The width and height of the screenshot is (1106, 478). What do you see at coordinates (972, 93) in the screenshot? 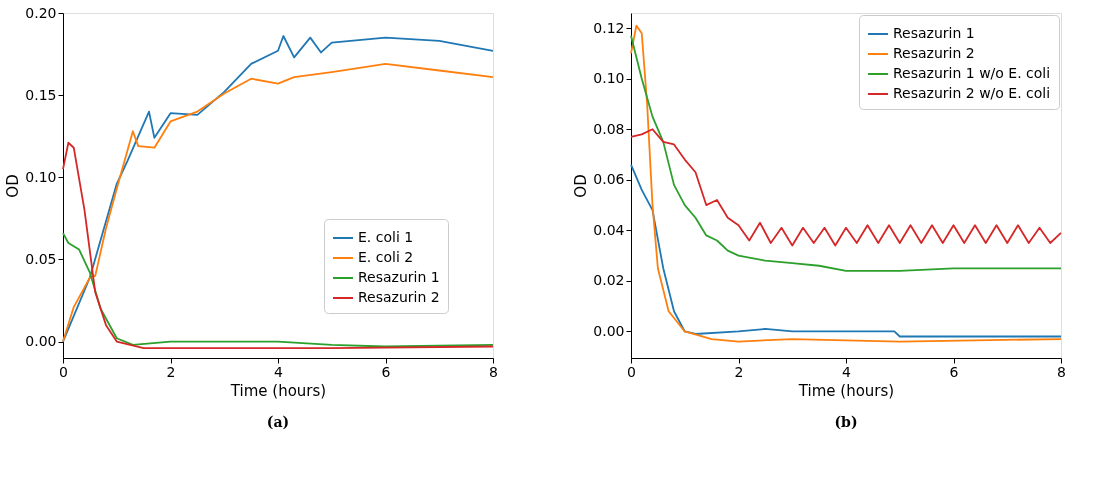
I see `legend-label: Resazurin 2 w/o E. coli` at bounding box center [972, 93].